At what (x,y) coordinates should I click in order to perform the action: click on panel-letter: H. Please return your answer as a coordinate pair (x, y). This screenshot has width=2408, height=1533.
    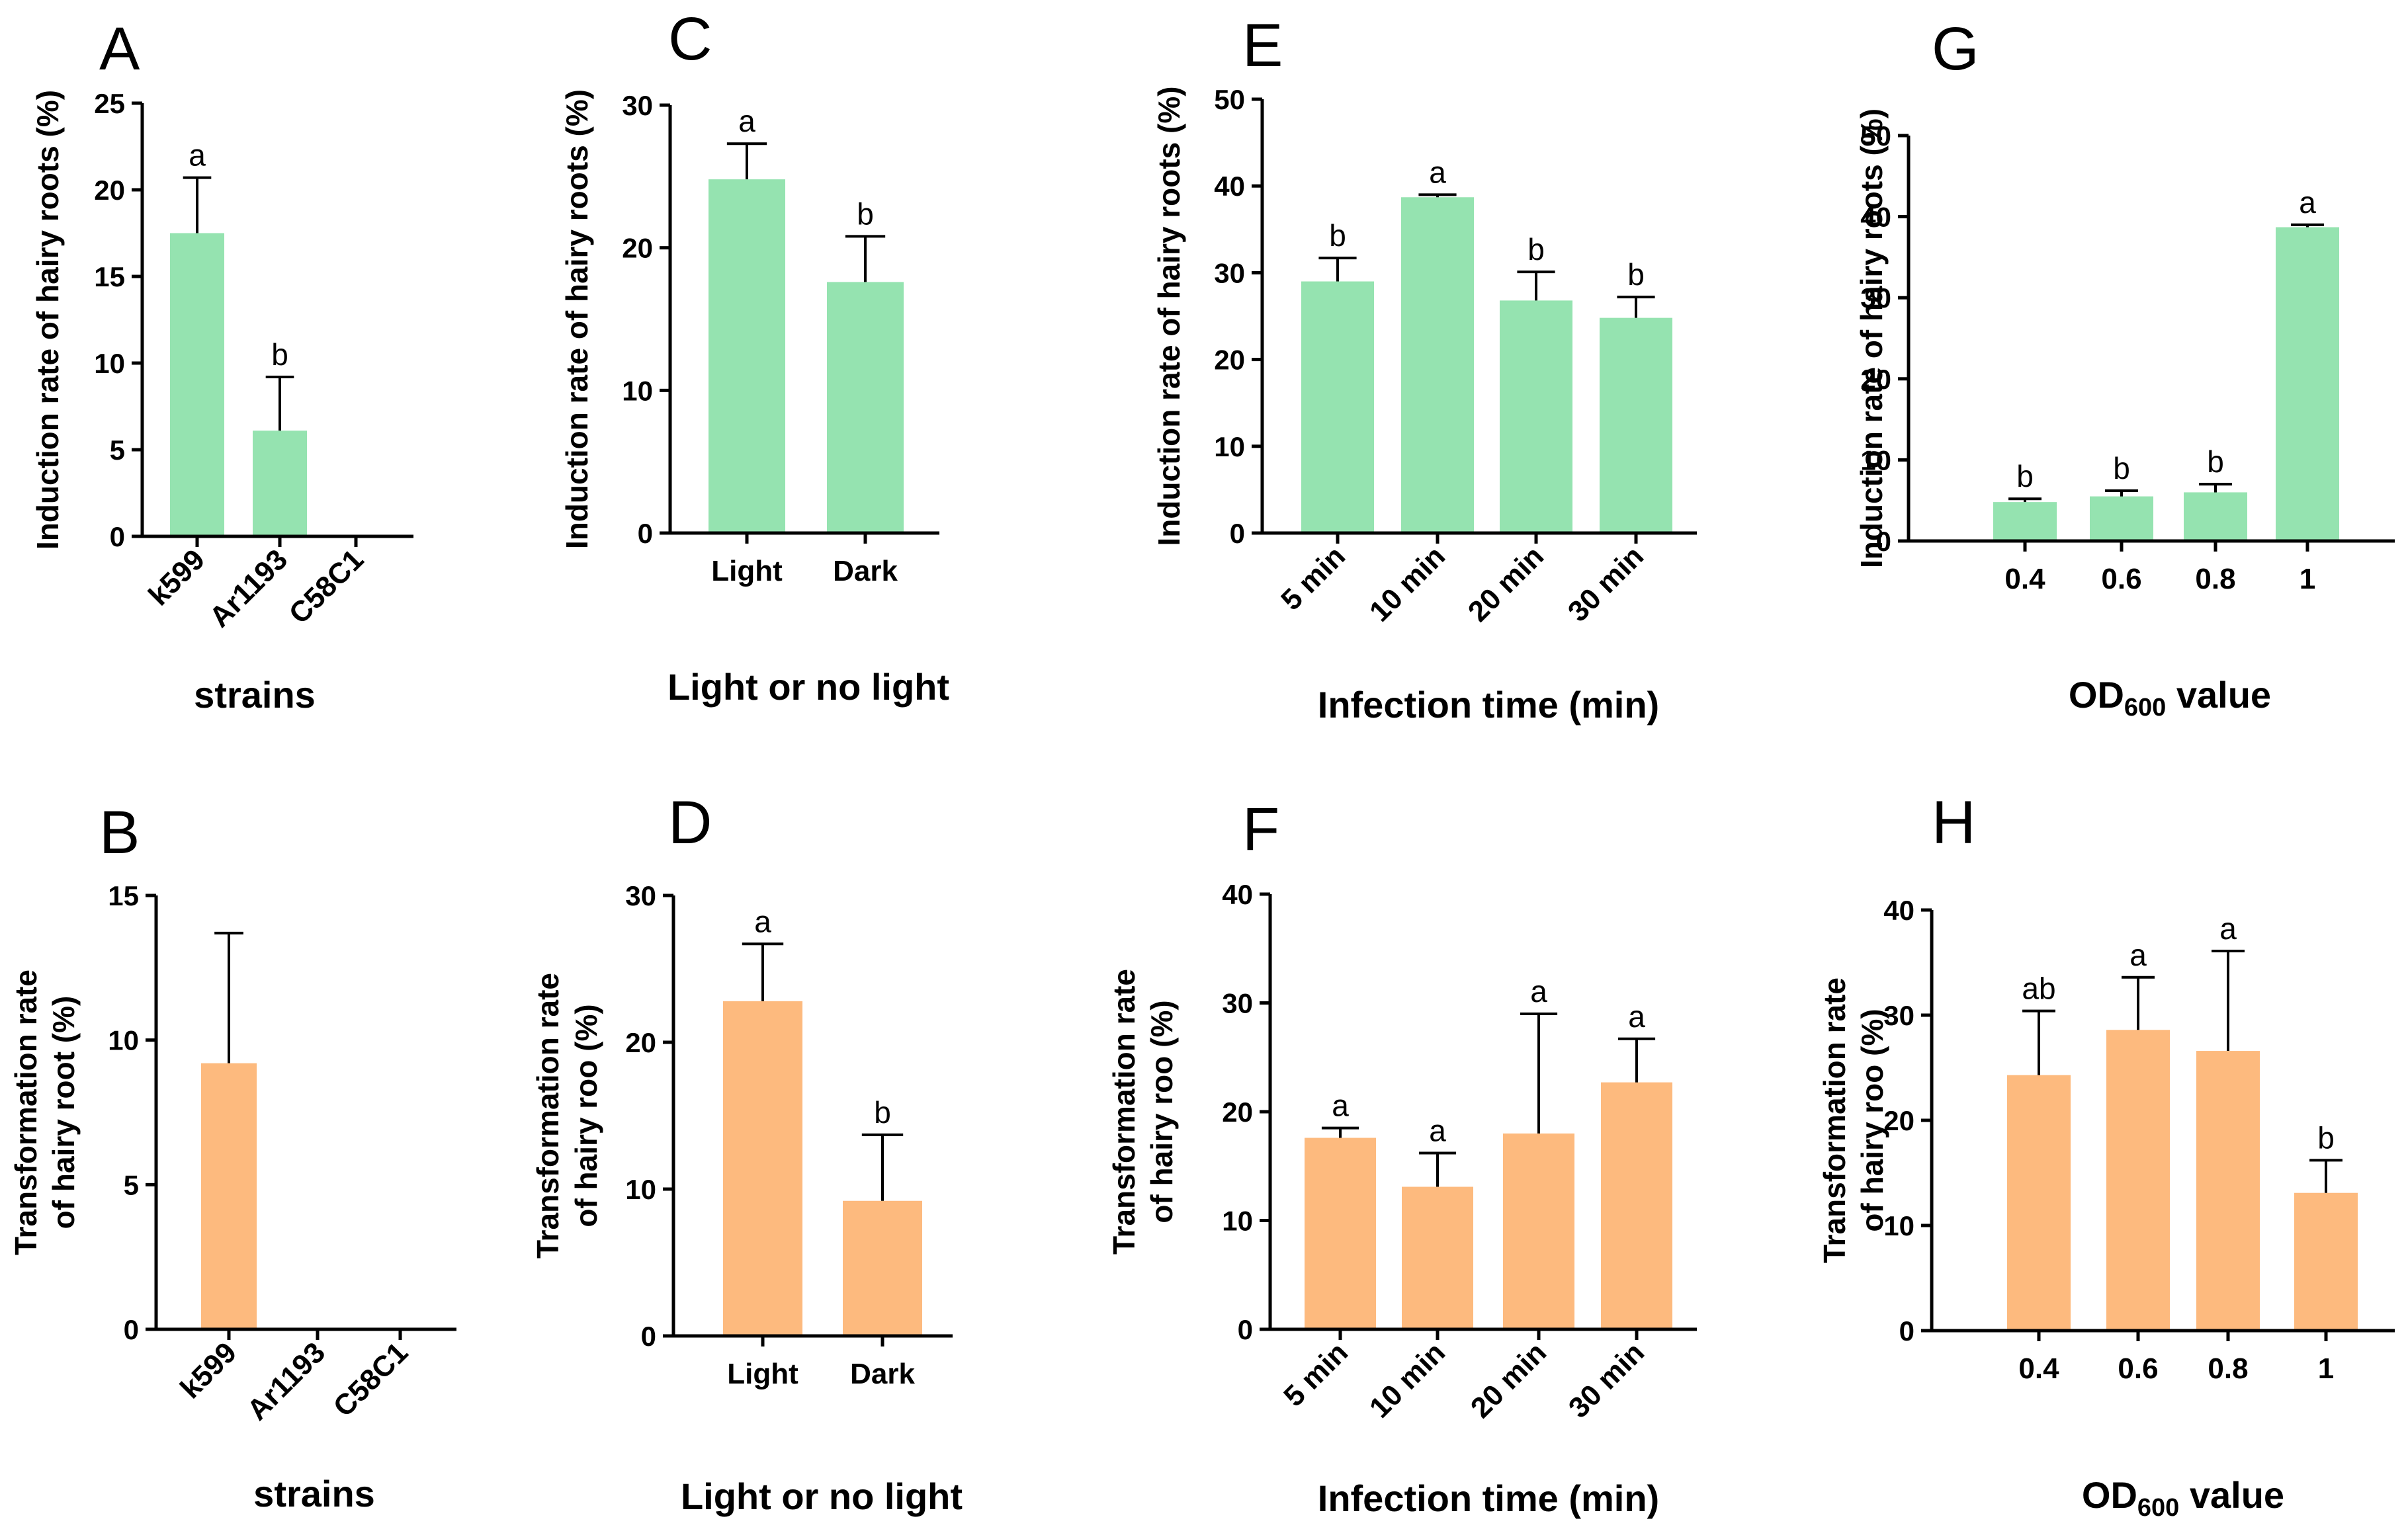
    Looking at the image, I should click on (1953, 822).